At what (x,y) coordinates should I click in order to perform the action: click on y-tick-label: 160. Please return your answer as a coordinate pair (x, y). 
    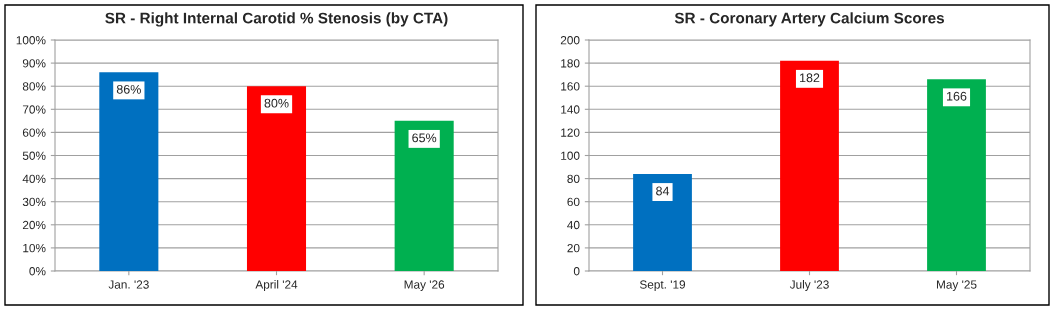
    Looking at the image, I should click on (570, 86).